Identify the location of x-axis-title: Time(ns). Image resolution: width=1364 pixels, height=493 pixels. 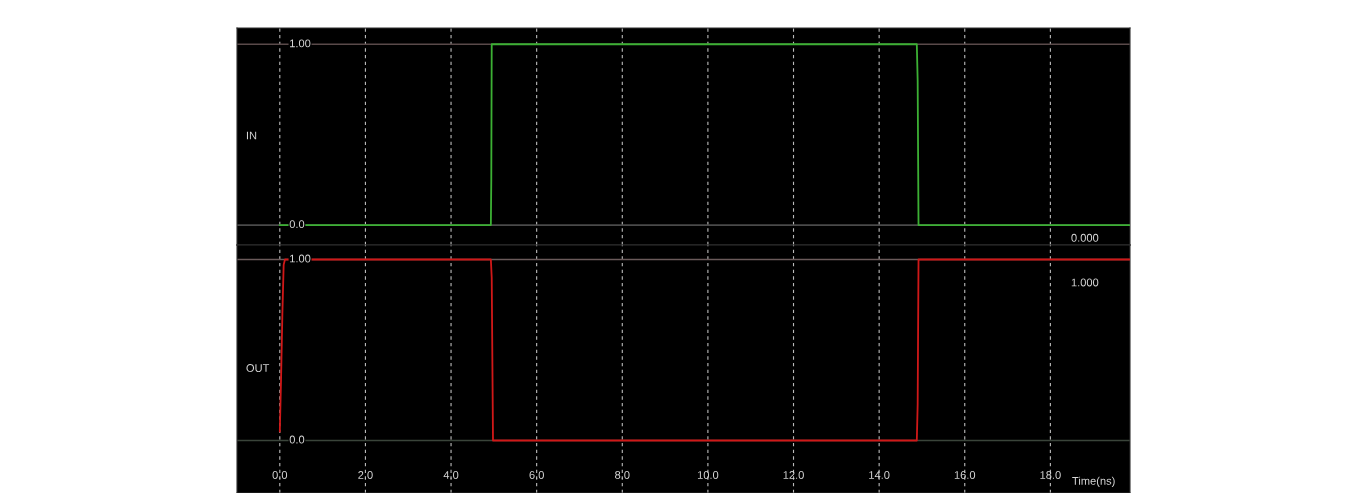
(1093, 482).